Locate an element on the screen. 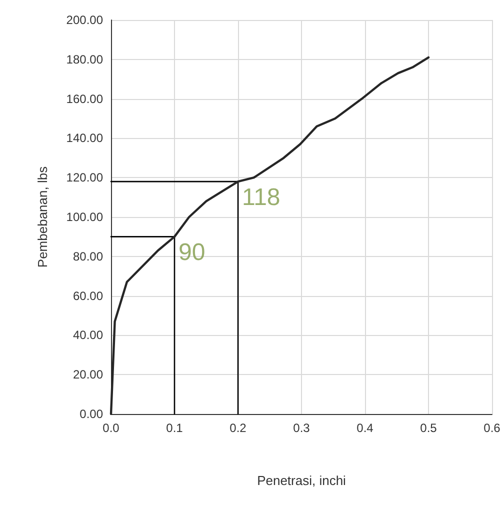 This screenshot has width=504, height=524. y-tick-label: 140.00 is located at coordinates (85, 138).